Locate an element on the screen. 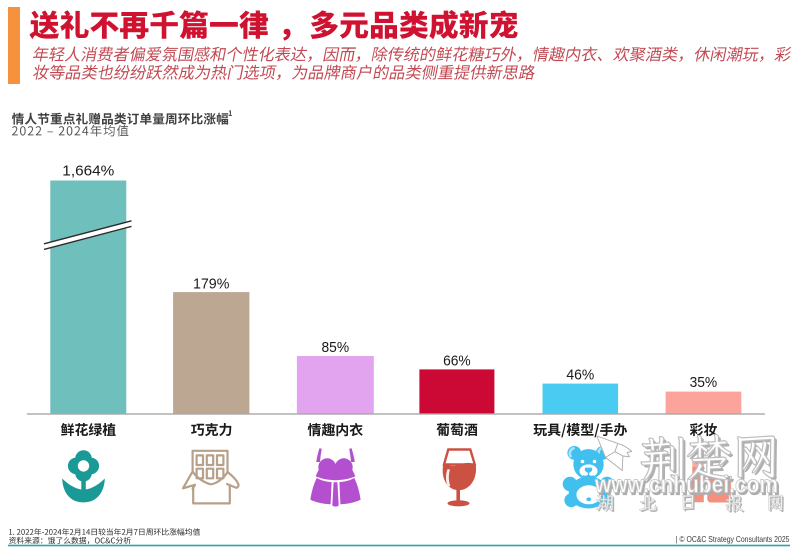  svg-text: 66% is located at coordinates (457, 361).